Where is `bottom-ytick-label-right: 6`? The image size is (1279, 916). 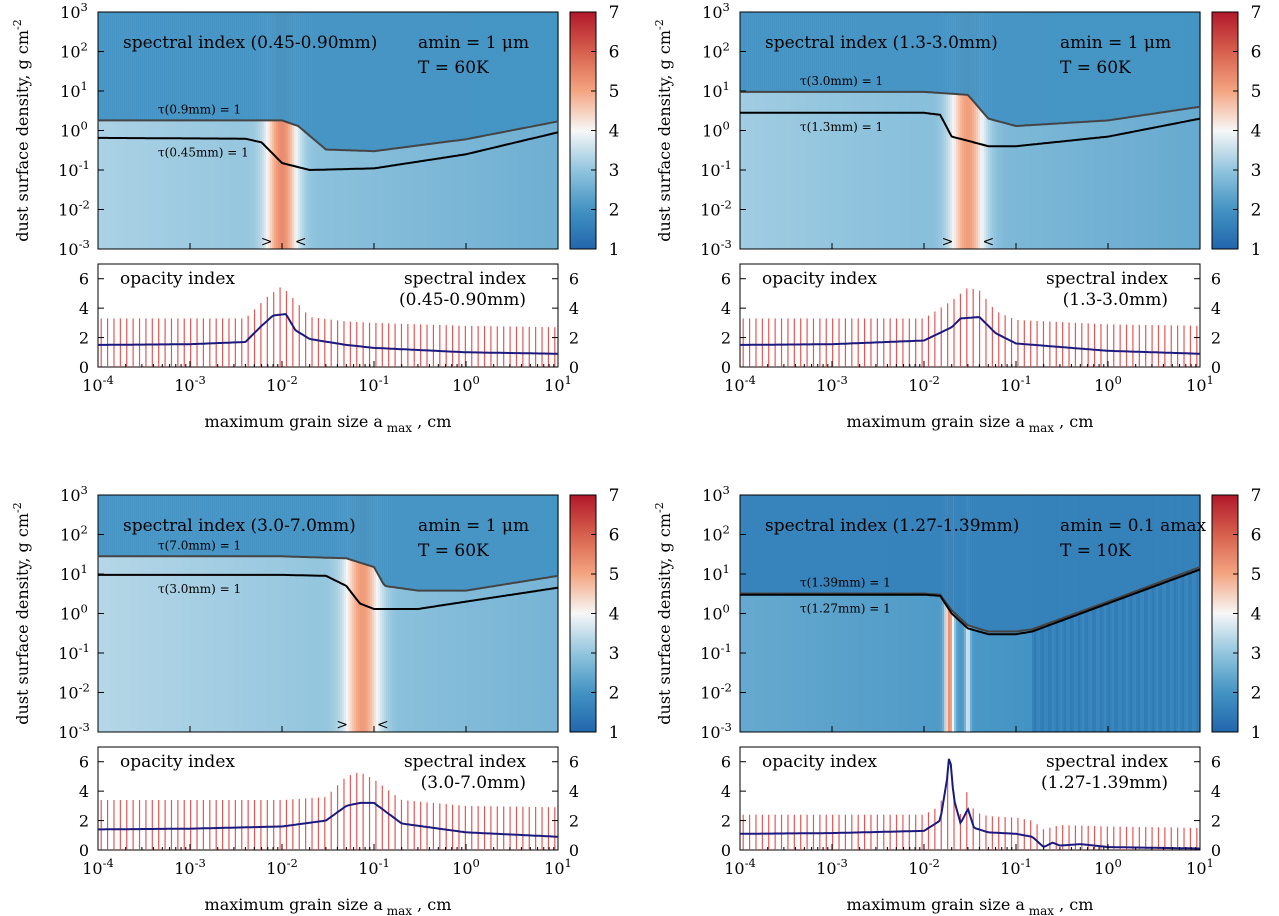
bottom-ytick-label-right: 6 is located at coordinates (1216, 762).